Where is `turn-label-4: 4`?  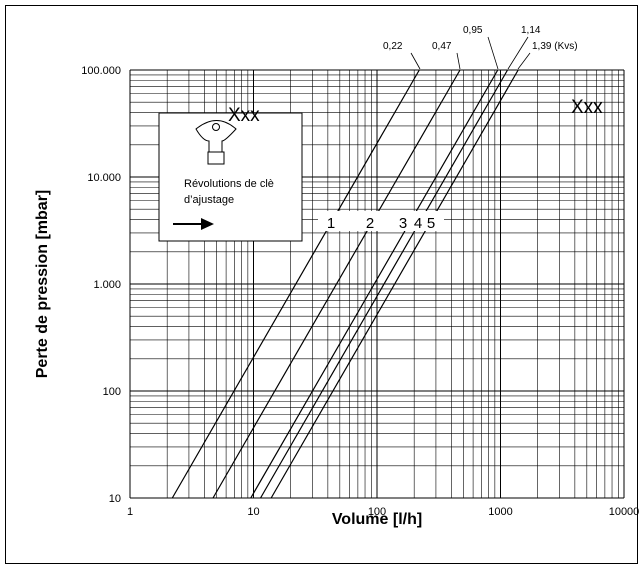 turn-label-4: 4 is located at coordinates (418, 223).